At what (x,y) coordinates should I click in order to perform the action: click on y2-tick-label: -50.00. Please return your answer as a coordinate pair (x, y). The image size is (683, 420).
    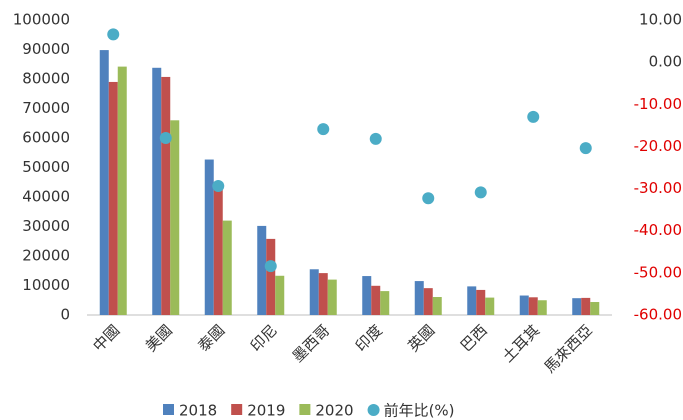
    Looking at the image, I should click on (658, 272).